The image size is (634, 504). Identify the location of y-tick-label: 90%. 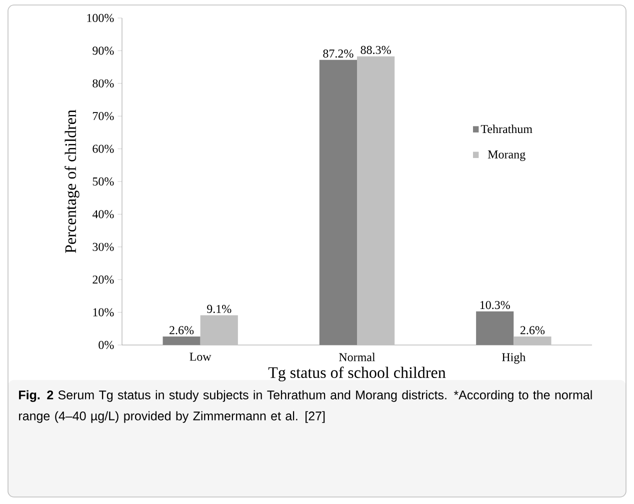
(103, 50).